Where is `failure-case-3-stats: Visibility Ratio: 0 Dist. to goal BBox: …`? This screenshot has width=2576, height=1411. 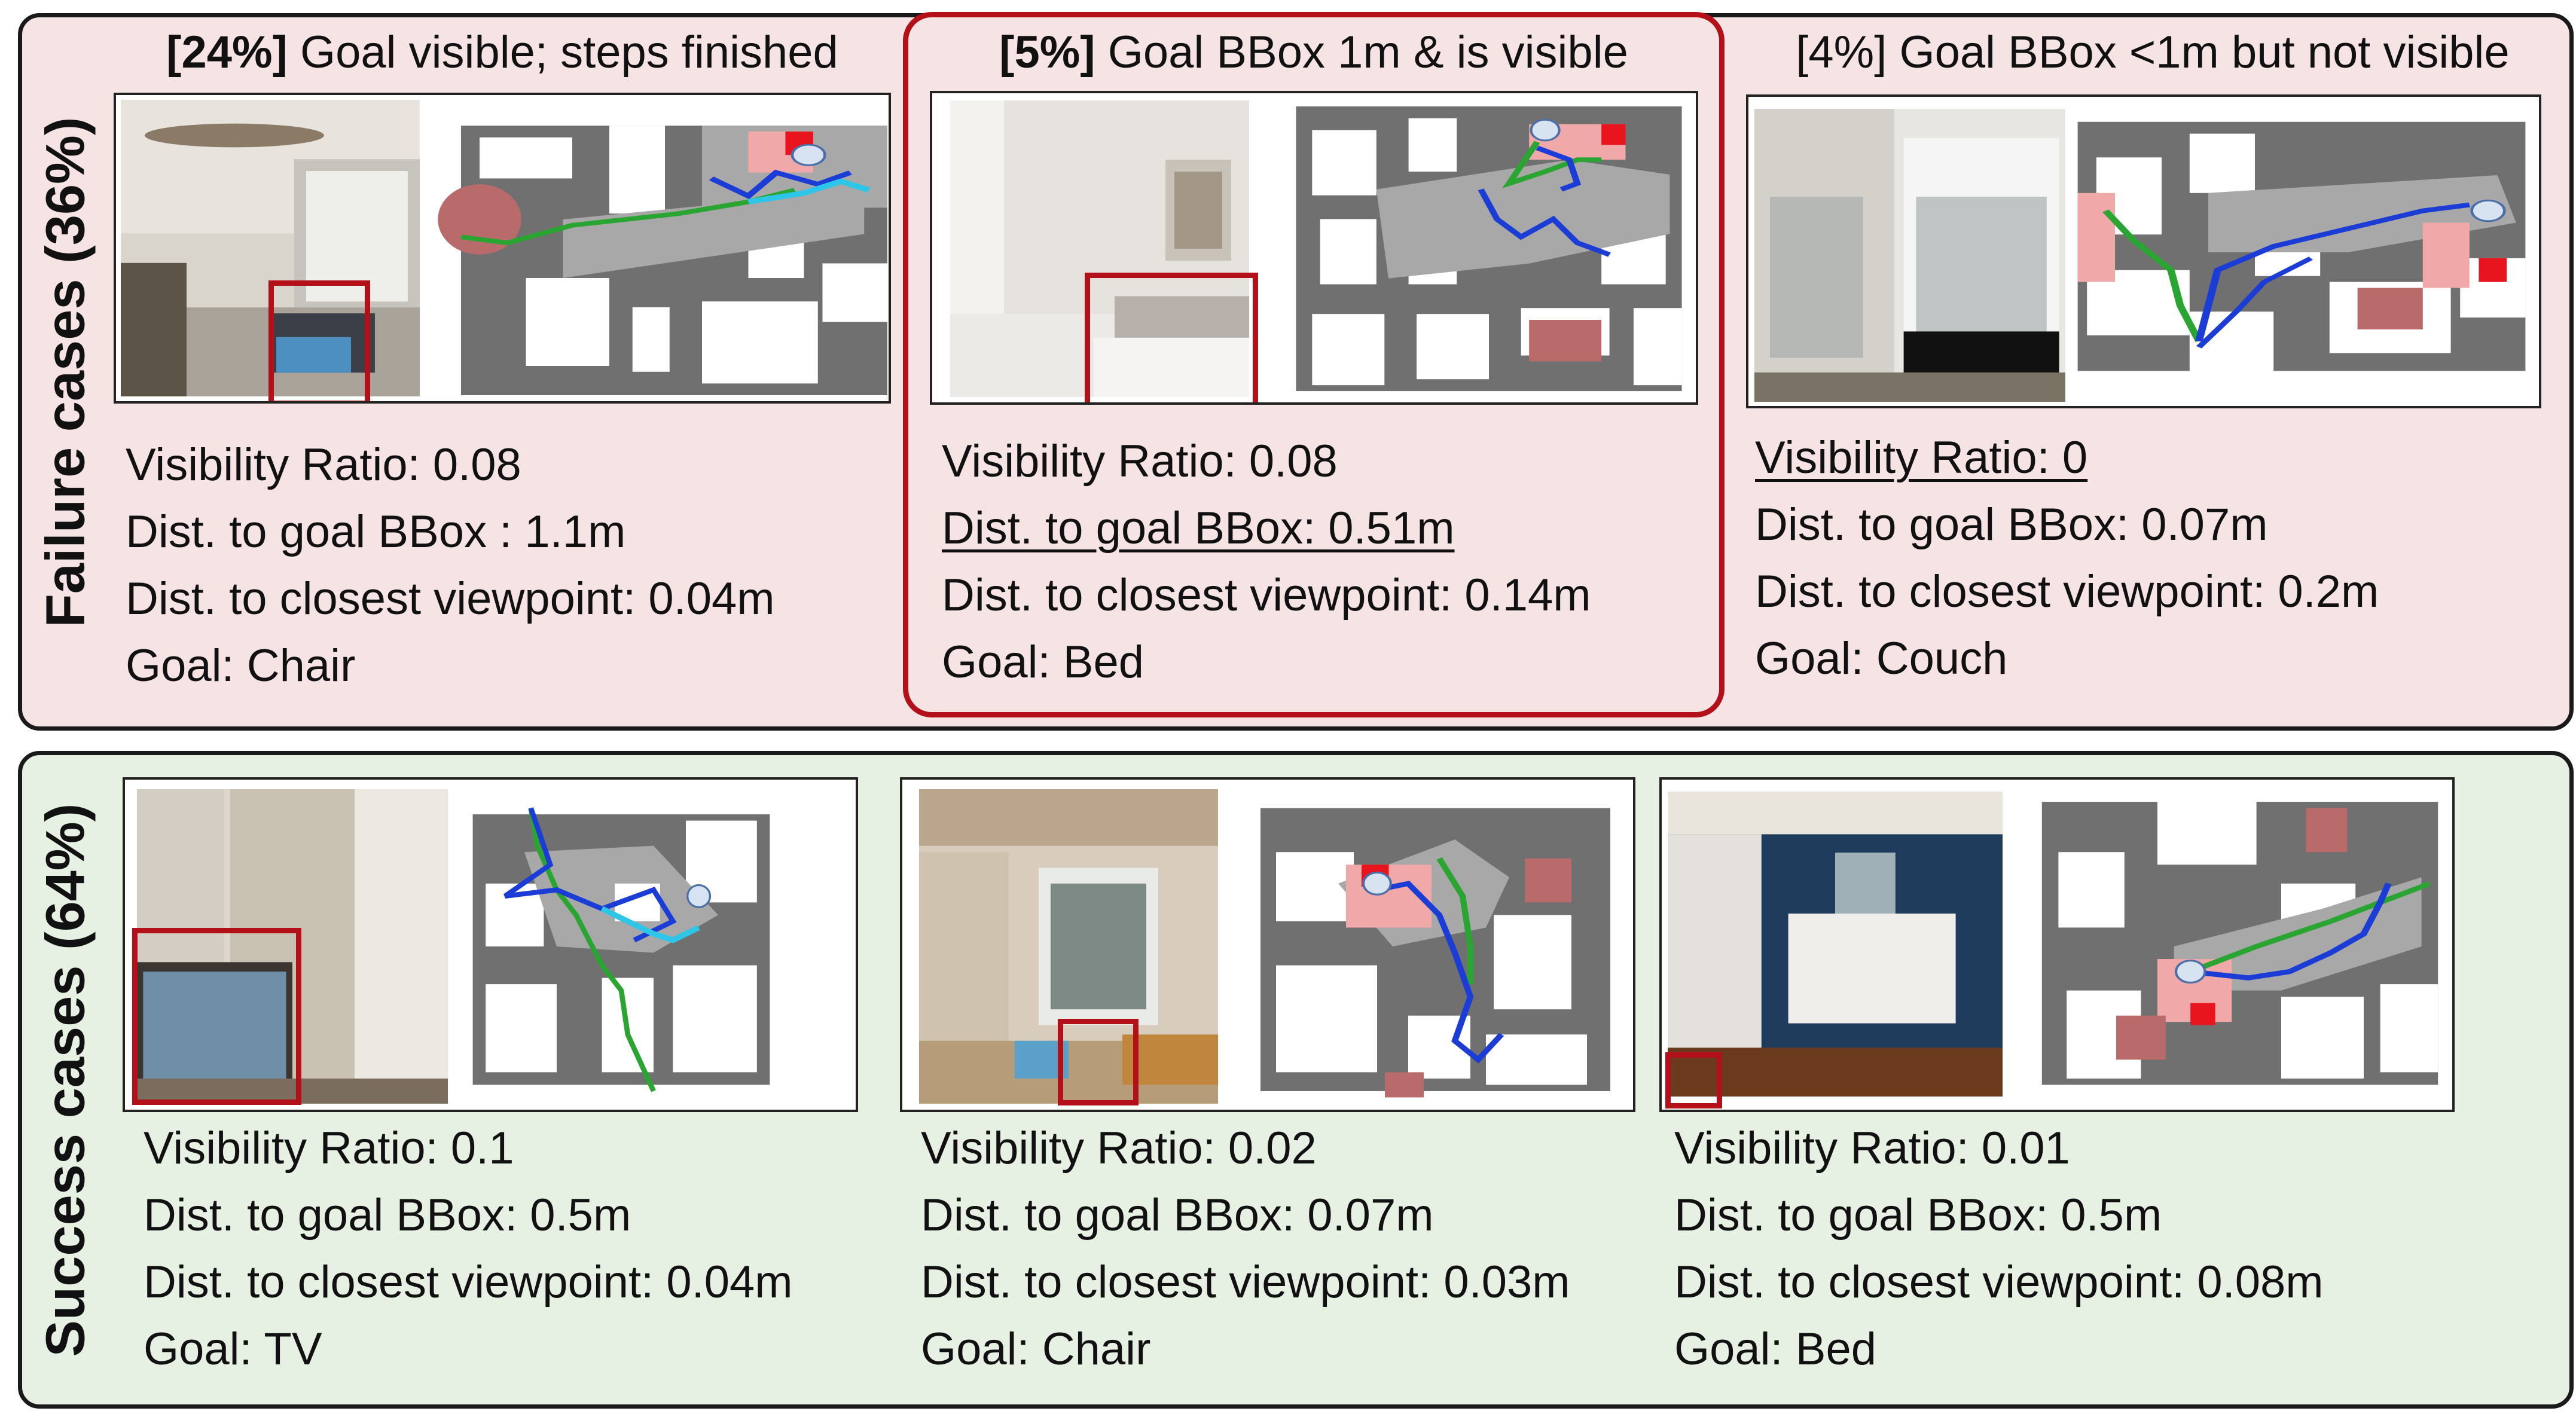
failure-case-3-stats: Visibility Ratio: 0 Dist. to goal BBox: … is located at coordinates (2067, 558).